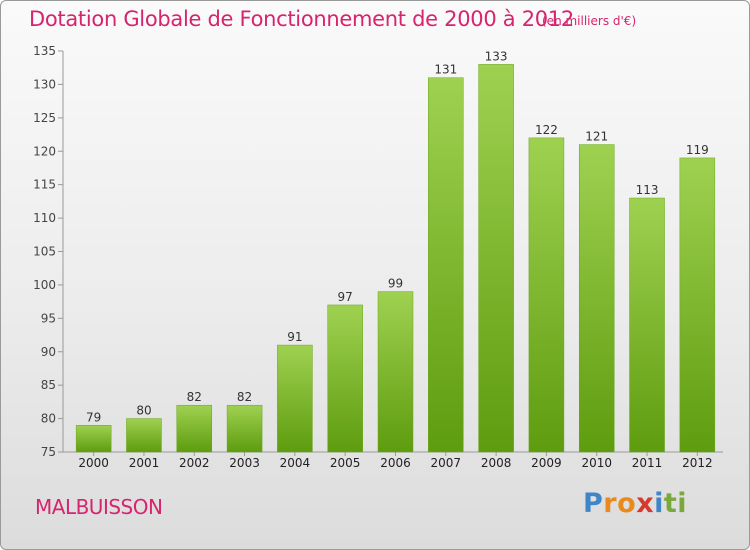 This screenshot has width=750, height=550. I want to click on y-tick-label: 110, so click(44, 218).